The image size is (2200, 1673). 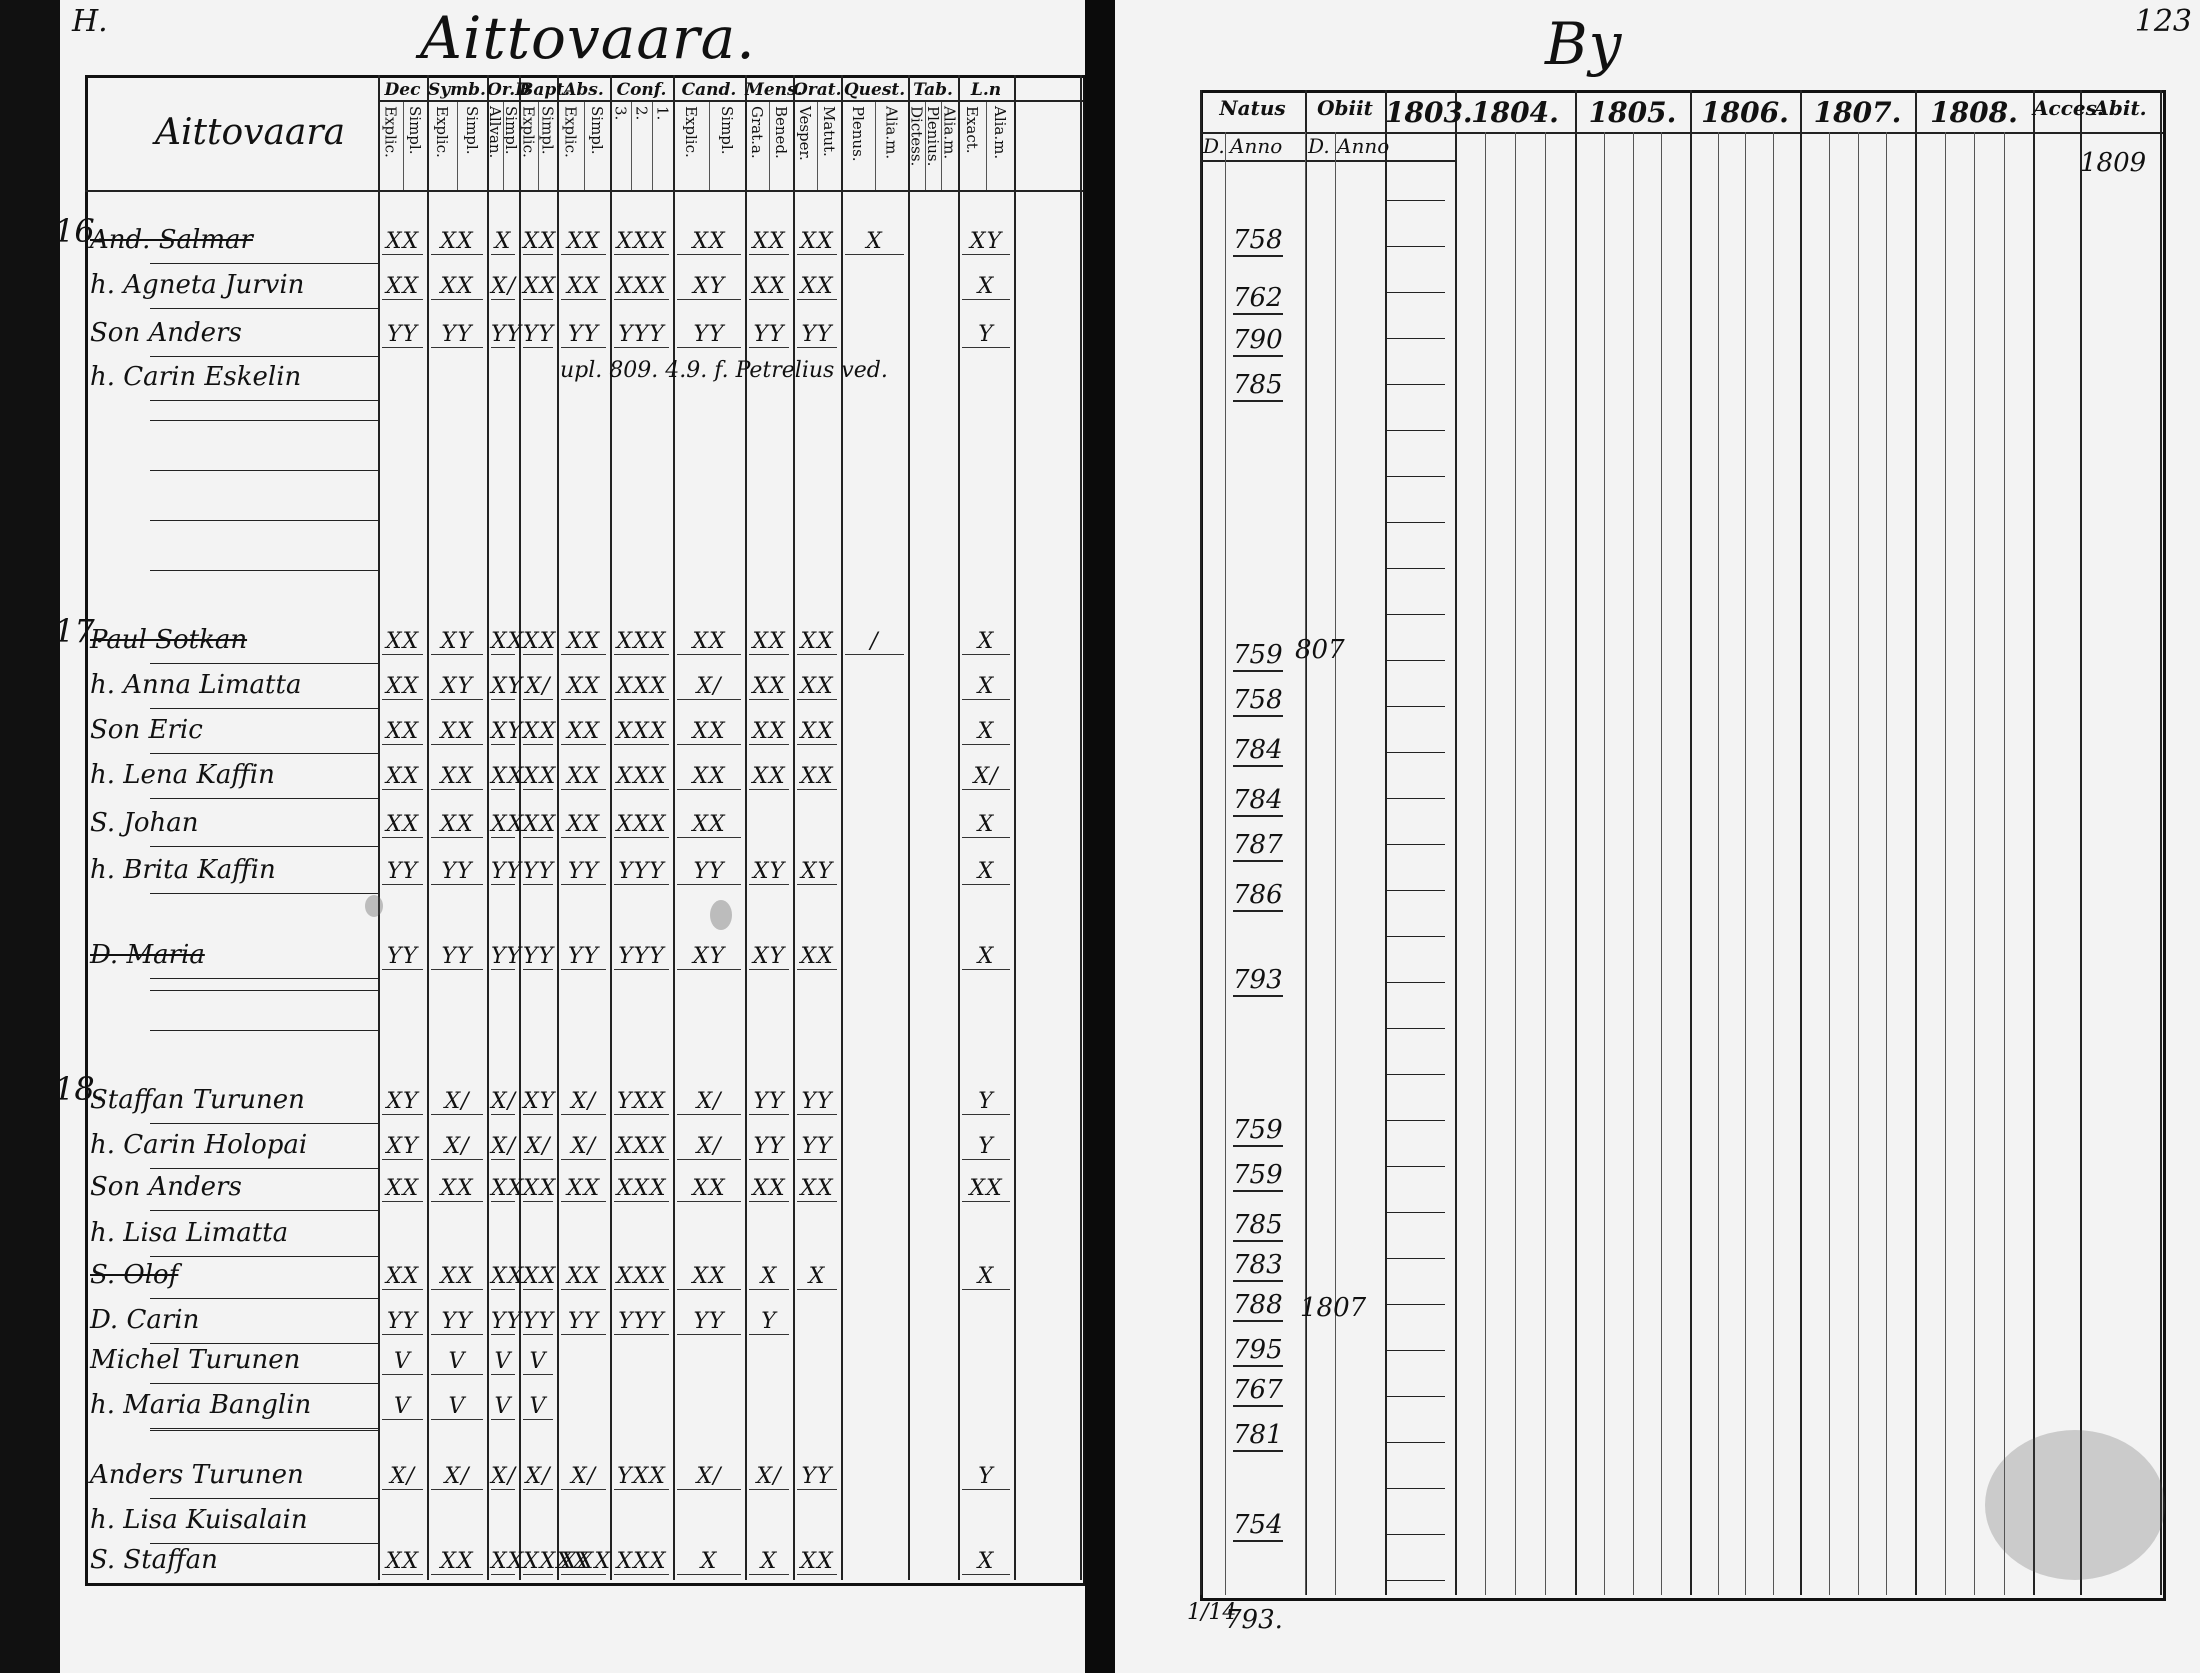 What do you see at coordinates (442, 132) in the screenshot?
I see `subject-subheader: Explic.` at bounding box center [442, 132].